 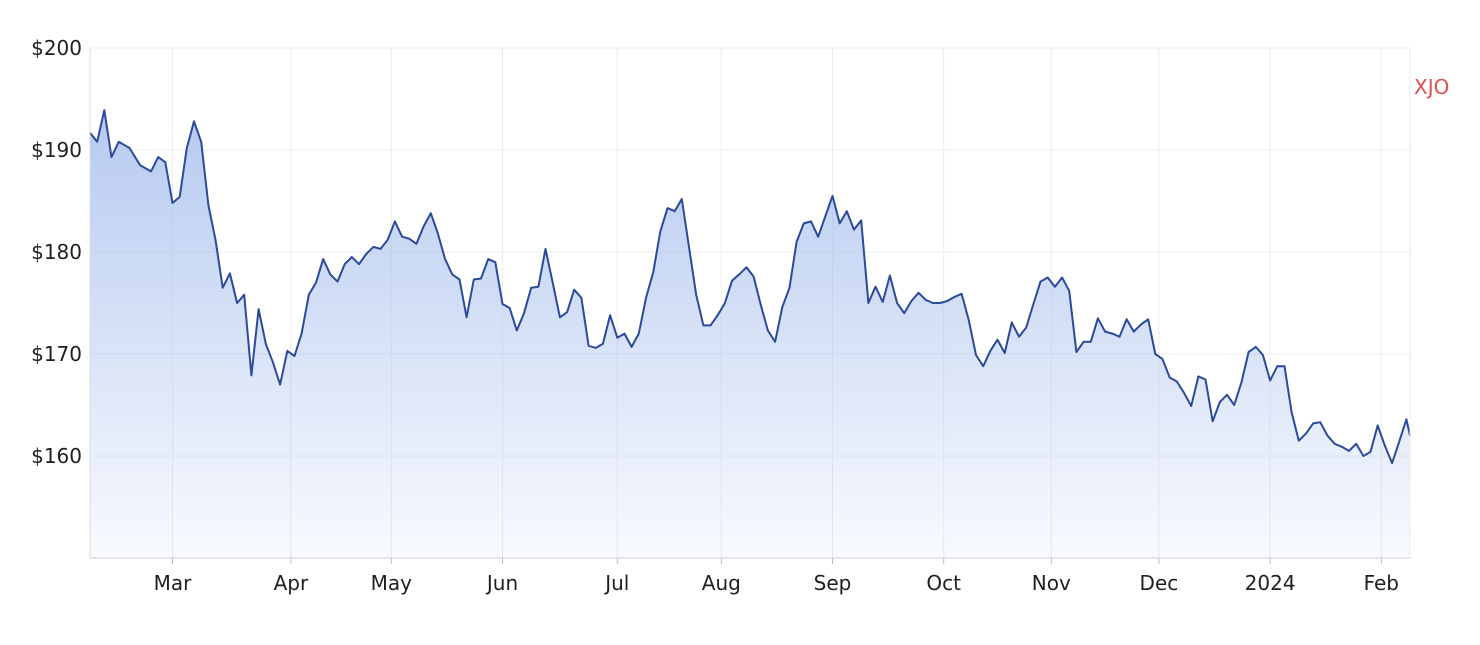 I want to click on x-tick-label: Dec, so click(x=1159, y=583).